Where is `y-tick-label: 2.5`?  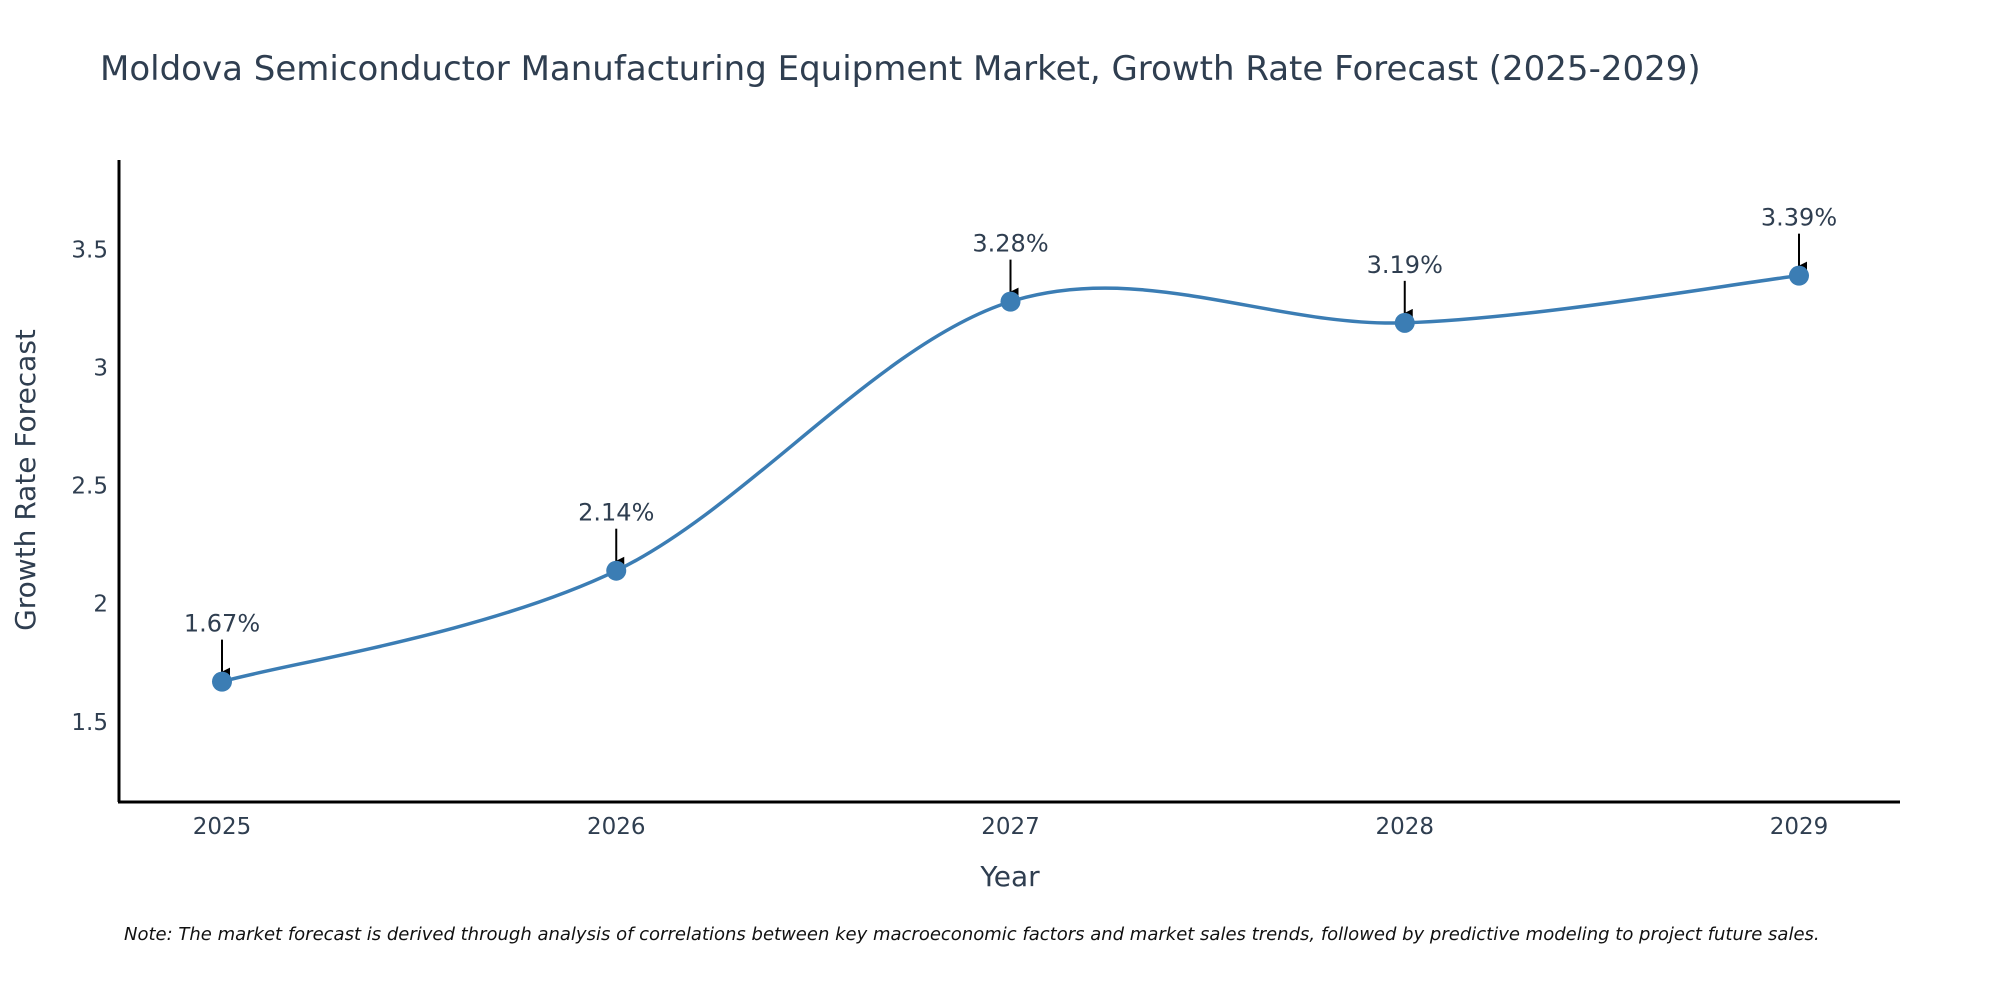
y-tick-label: 2.5 is located at coordinates (89, 487).